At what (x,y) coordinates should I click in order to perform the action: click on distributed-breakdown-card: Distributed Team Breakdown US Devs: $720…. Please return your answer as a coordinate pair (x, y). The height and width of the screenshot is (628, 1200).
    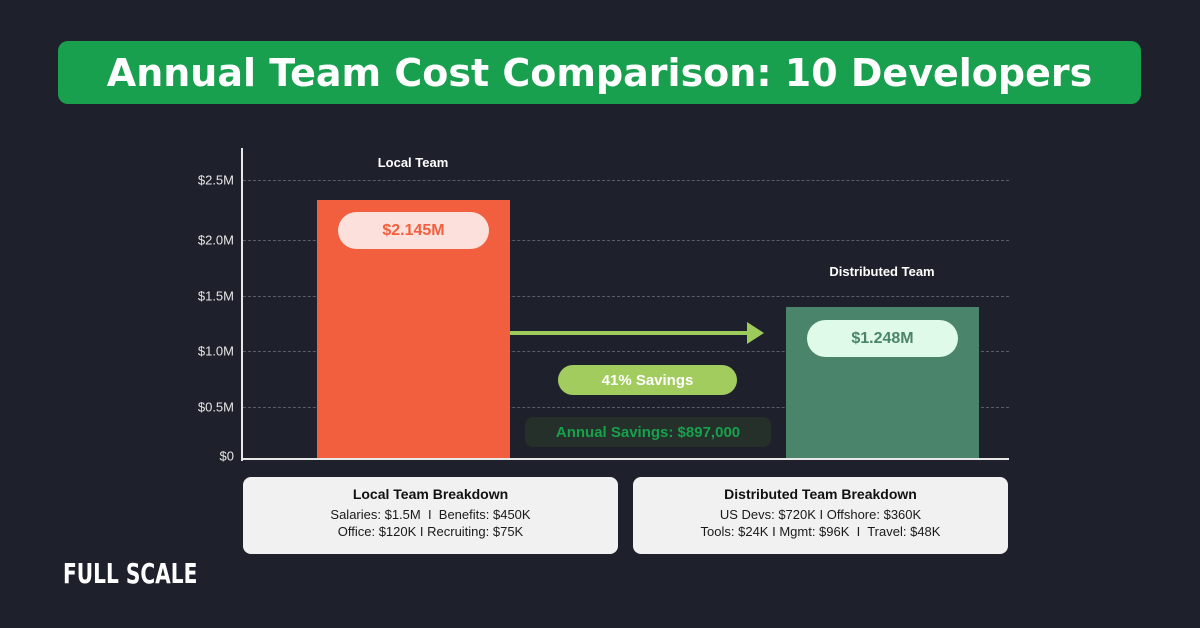
    Looking at the image, I should click on (820, 515).